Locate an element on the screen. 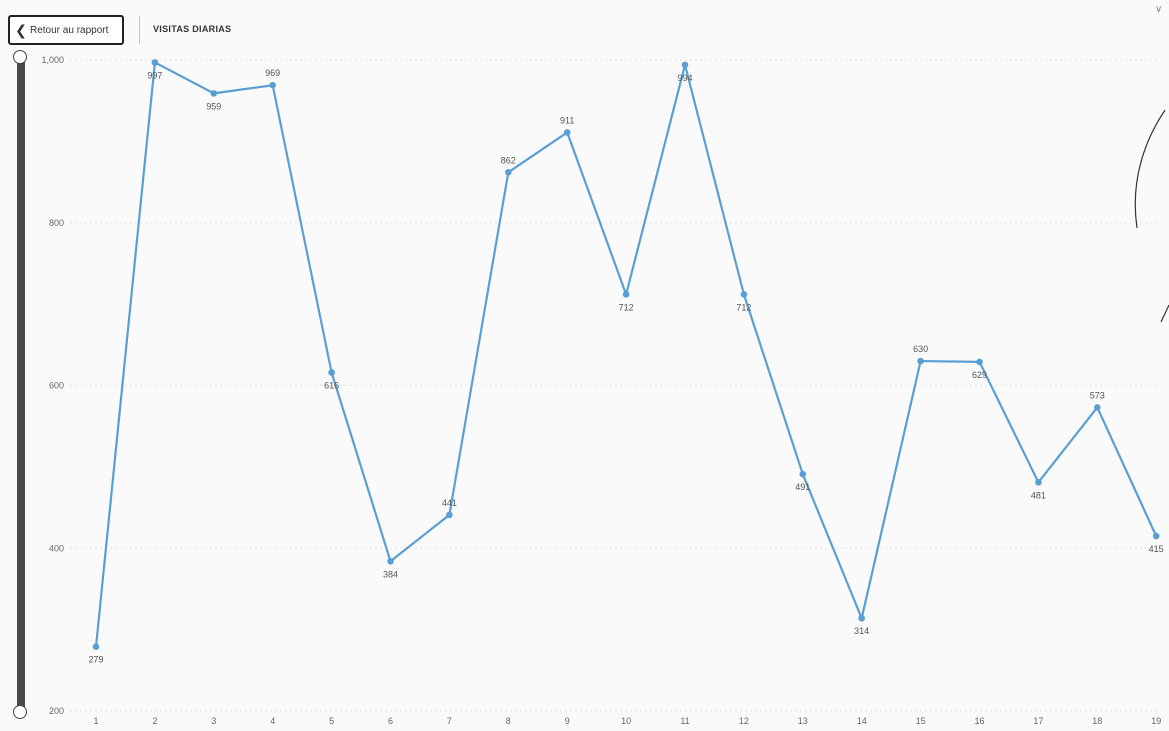 Image resolution: width=1169 pixels, height=731 pixels. data-label: 314 is located at coordinates (861, 631).